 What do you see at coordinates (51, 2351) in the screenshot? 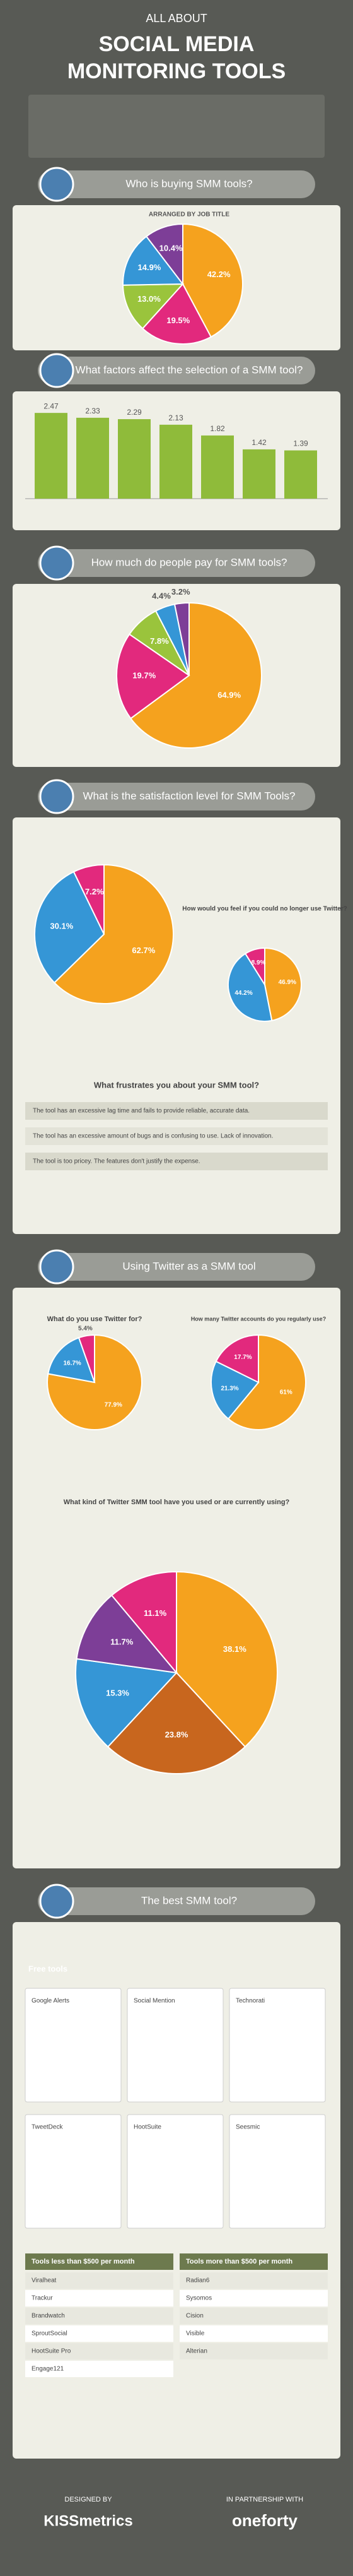
I see `tool: HootSuite Pro` at bounding box center [51, 2351].